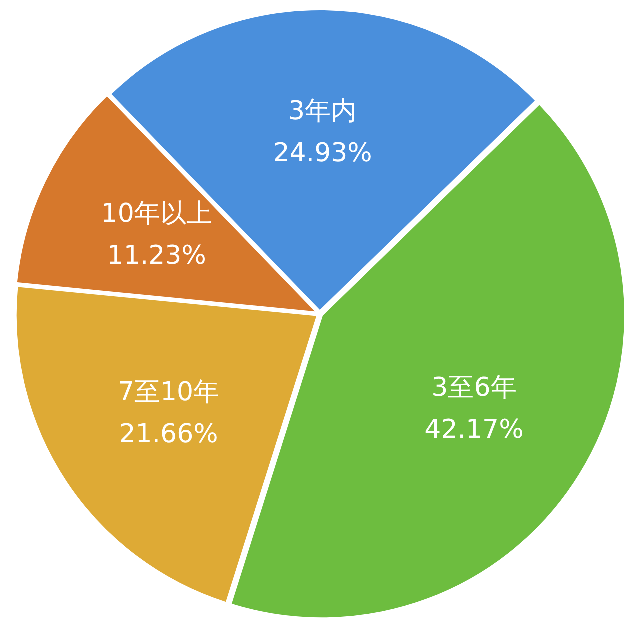 The height and width of the screenshot is (628, 640). What do you see at coordinates (156, 213) in the screenshot?
I see `slice-label: 10年以上` at bounding box center [156, 213].